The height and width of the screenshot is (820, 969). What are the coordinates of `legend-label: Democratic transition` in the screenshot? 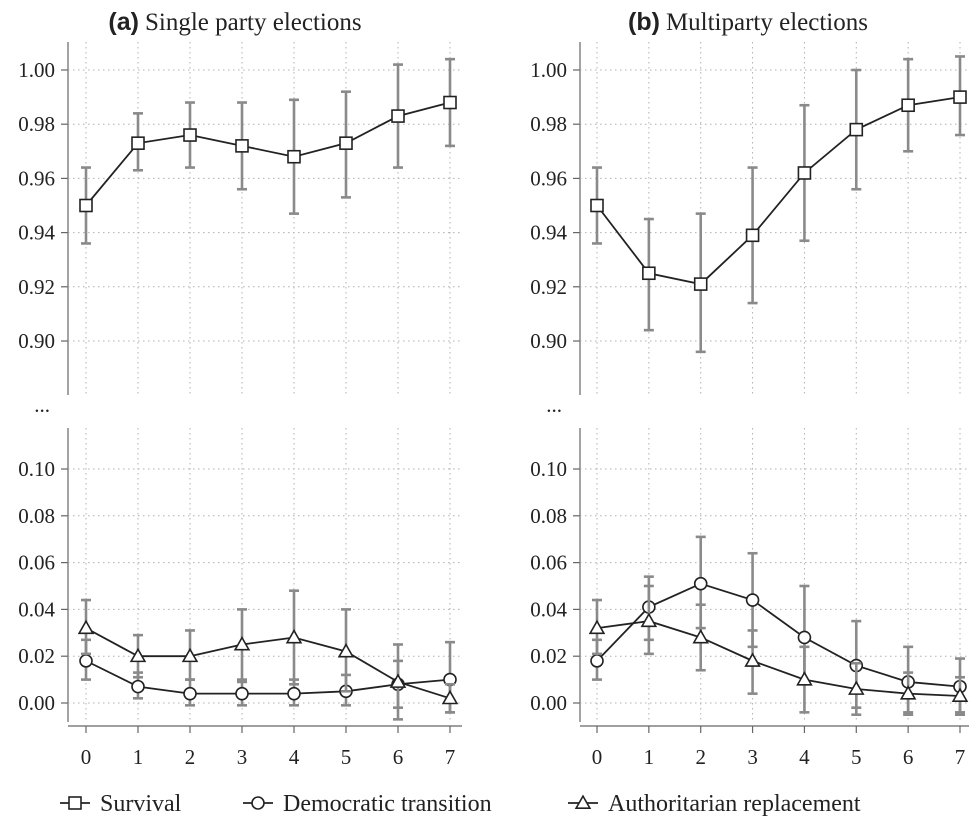 It's located at (387, 804).